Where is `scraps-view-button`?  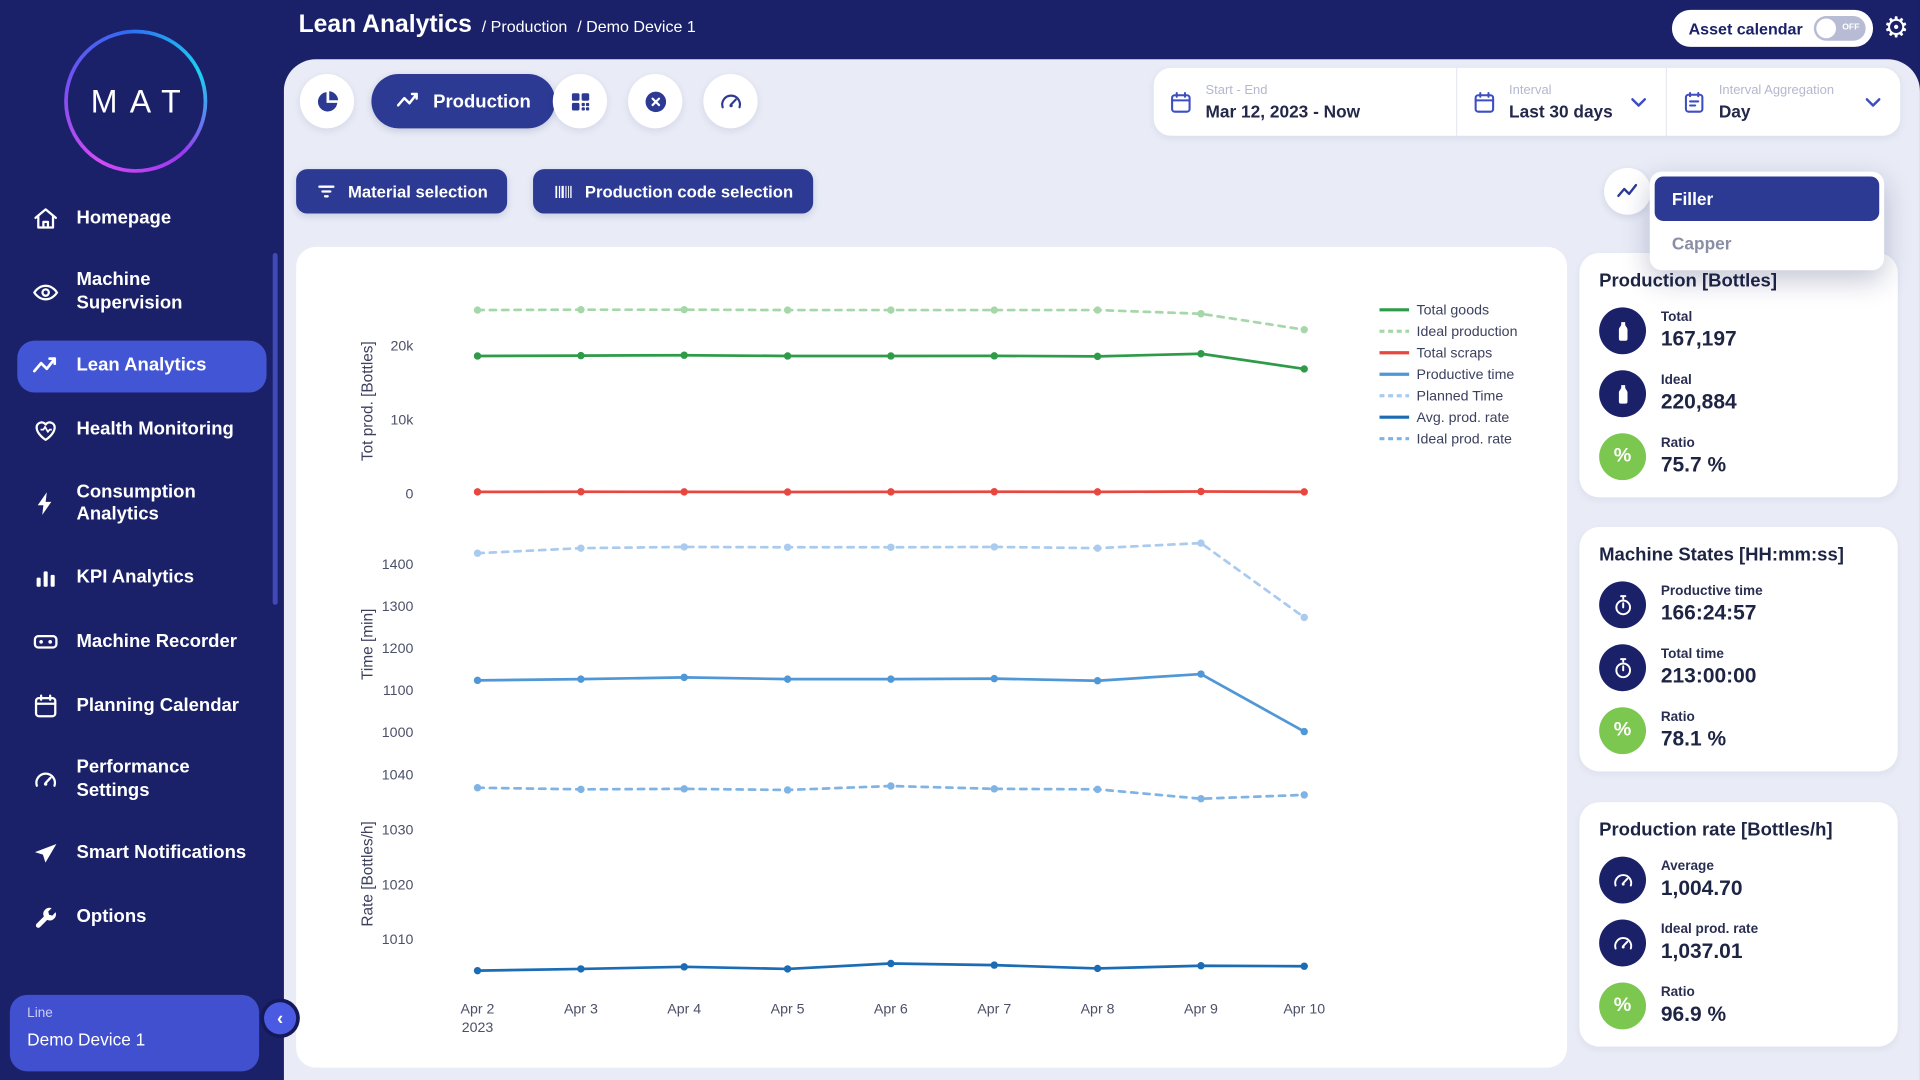
scraps-view-button is located at coordinates (655, 101).